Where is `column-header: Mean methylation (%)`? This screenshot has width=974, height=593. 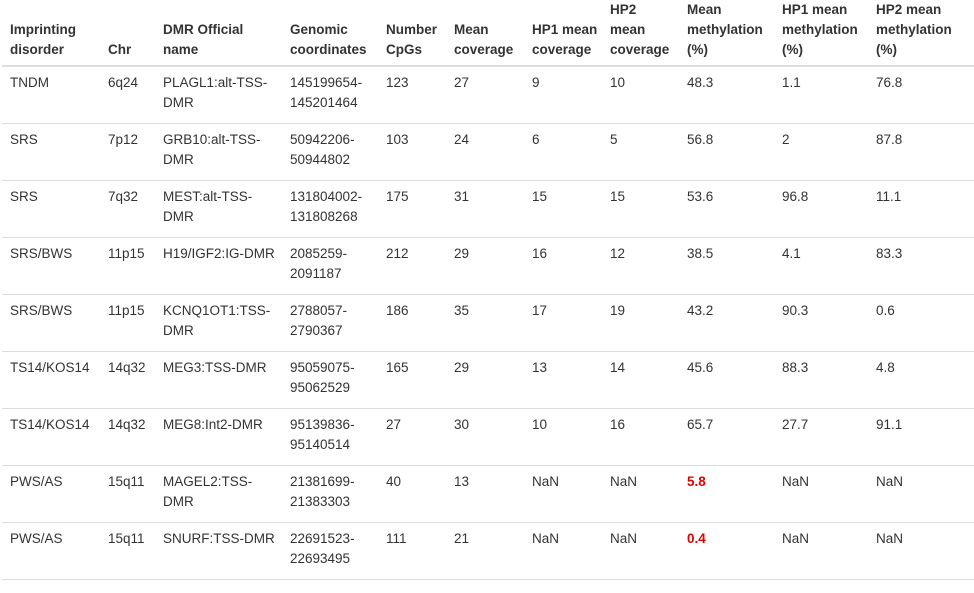 column-header: Mean methylation (%) is located at coordinates (726, 33).